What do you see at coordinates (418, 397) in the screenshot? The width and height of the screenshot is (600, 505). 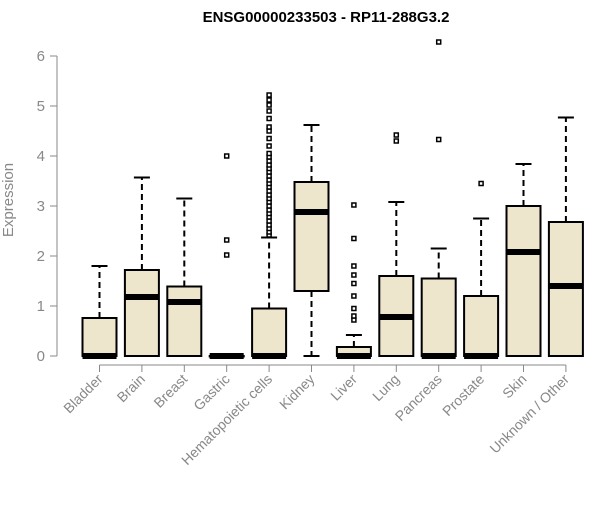 I see `x-tick-label: Pancreas` at bounding box center [418, 397].